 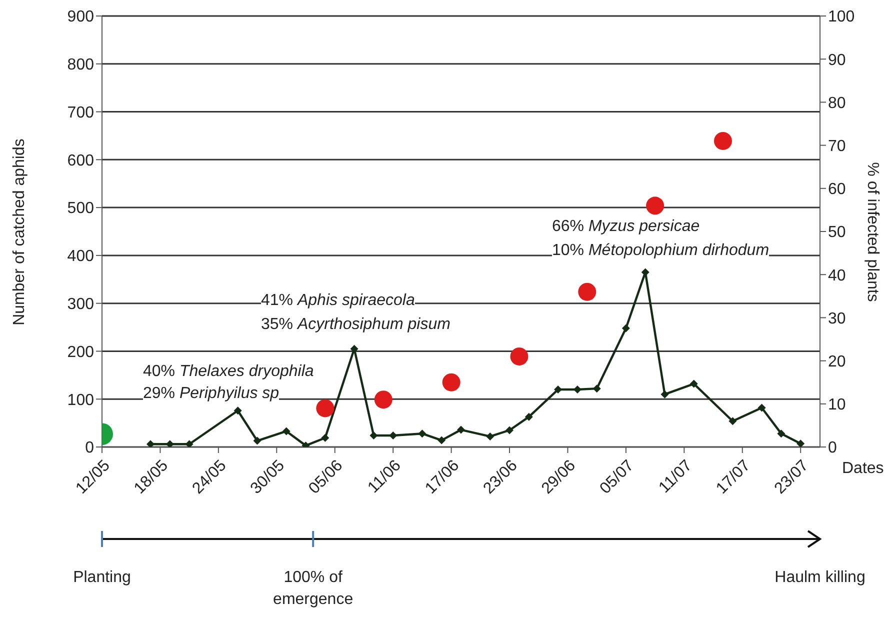 What do you see at coordinates (626, 226) in the screenshot?
I see `annotation: 66% Myzus persicae` at bounding box center [626, 226].